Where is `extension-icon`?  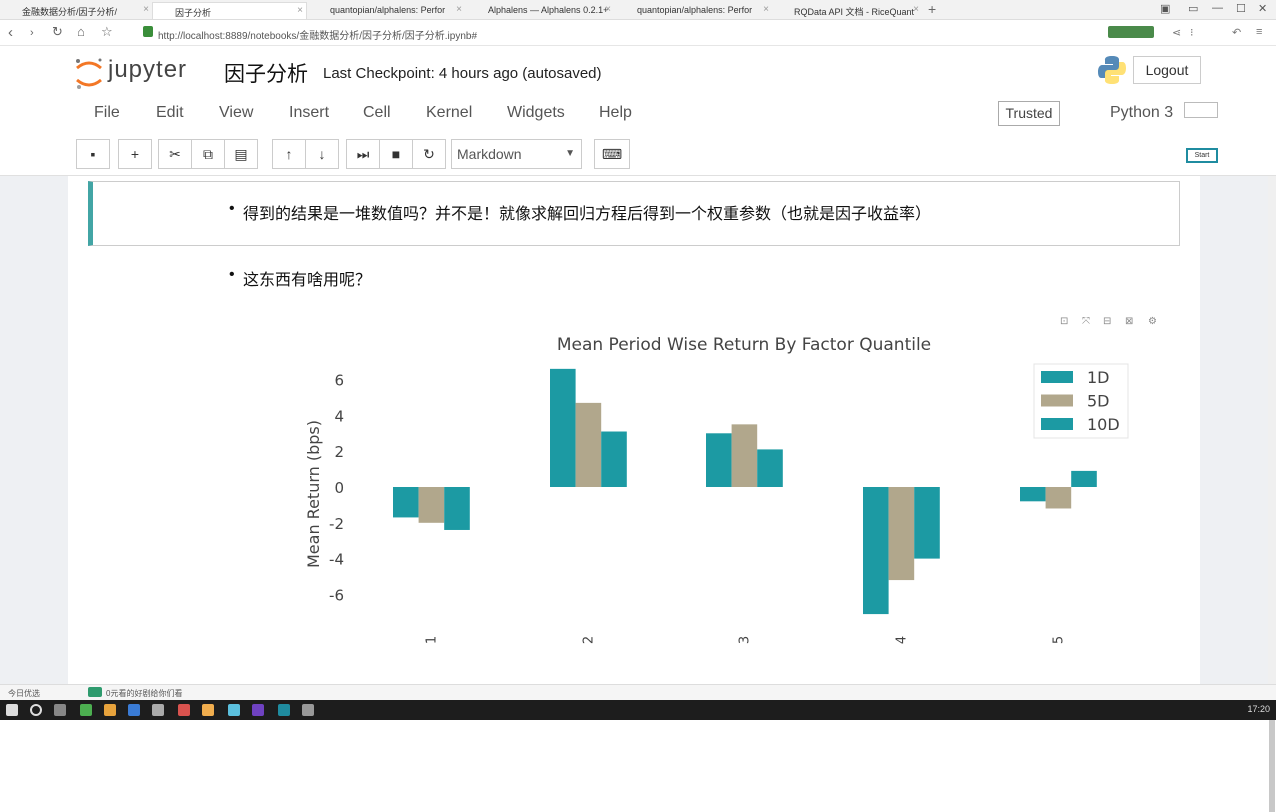
extension-icon is located at coordinates (1131, 32).